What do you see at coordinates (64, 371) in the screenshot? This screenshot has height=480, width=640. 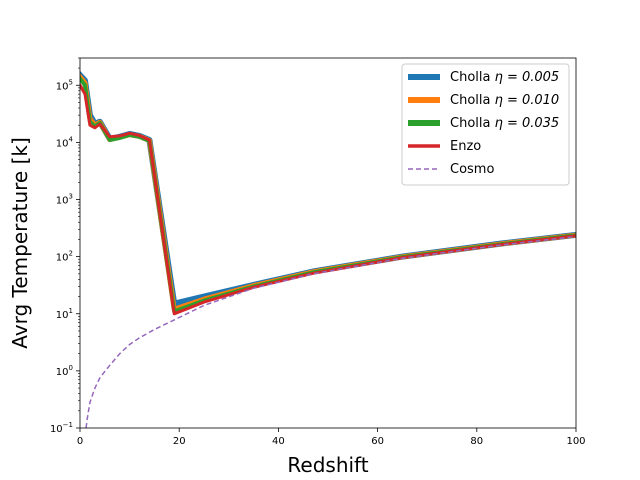 I see `y-tick-label: 10⁰` at bounding box center [64, 371].